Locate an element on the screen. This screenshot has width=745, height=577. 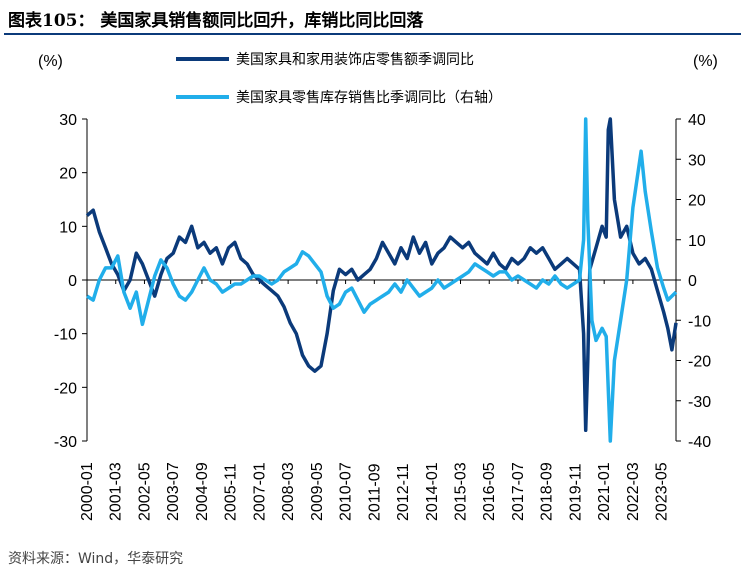
right-tick-label: 10 is located at coordinates (697, 241).